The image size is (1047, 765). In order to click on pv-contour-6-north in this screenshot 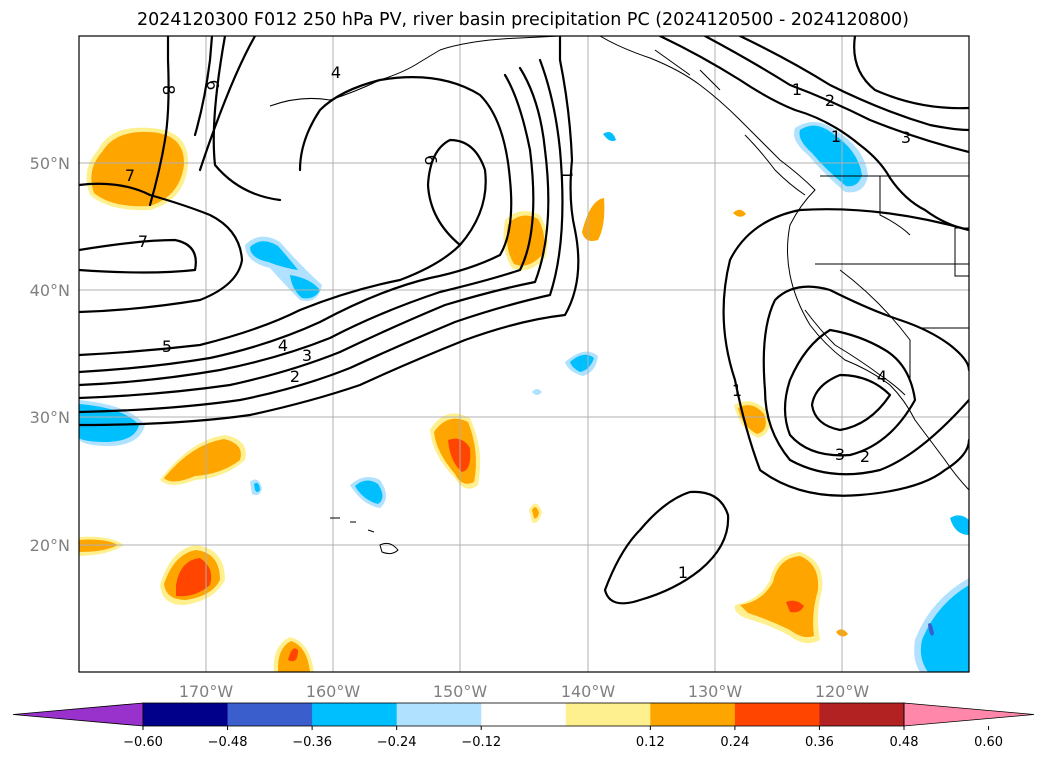, I will do `click(203, 86)`.